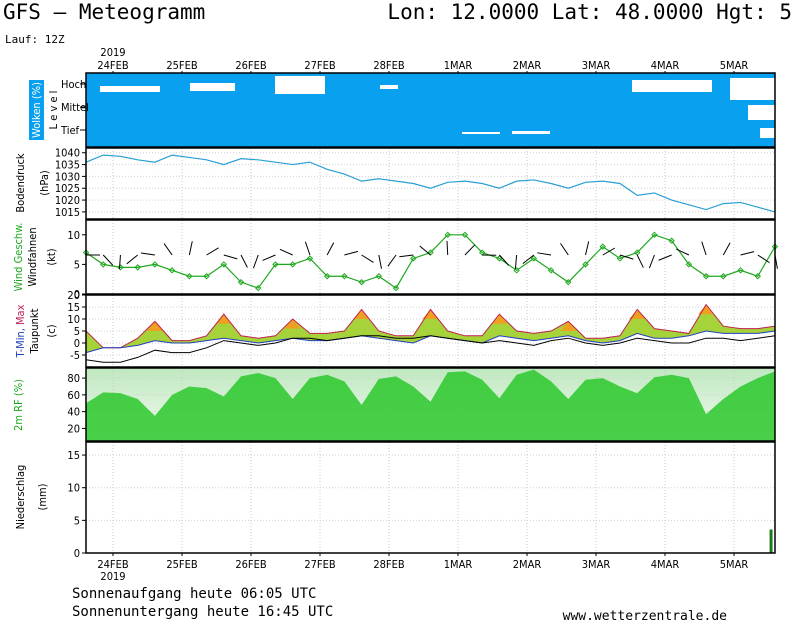 The width and height of the screenshot is (800, 625). What do you see at coordinates (73, 412) in the screenshot?
I see `y-tick-label: 40` at bounding box center [73, 412].